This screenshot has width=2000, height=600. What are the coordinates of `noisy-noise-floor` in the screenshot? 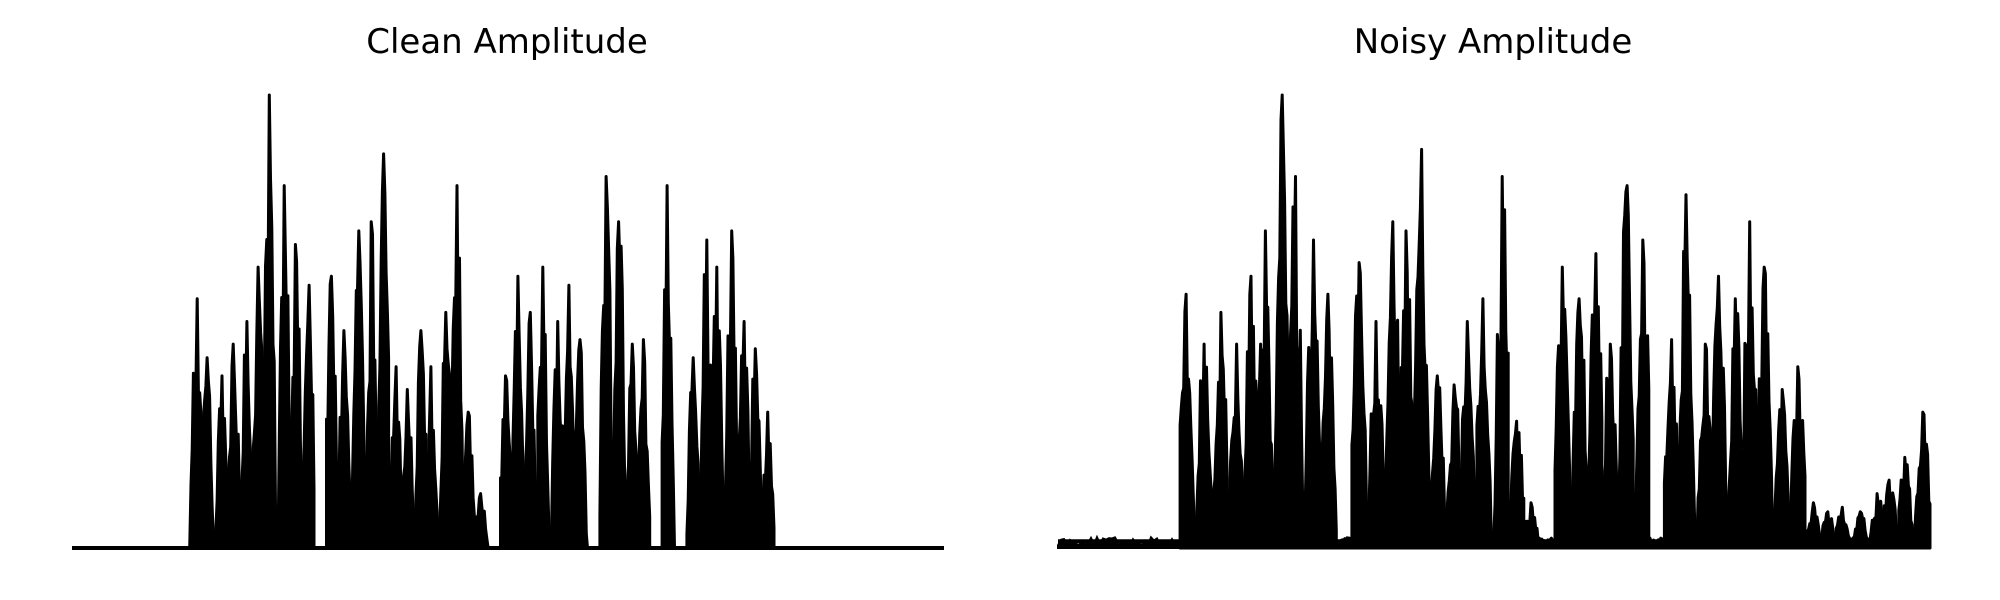 It's located at (1119, 541).